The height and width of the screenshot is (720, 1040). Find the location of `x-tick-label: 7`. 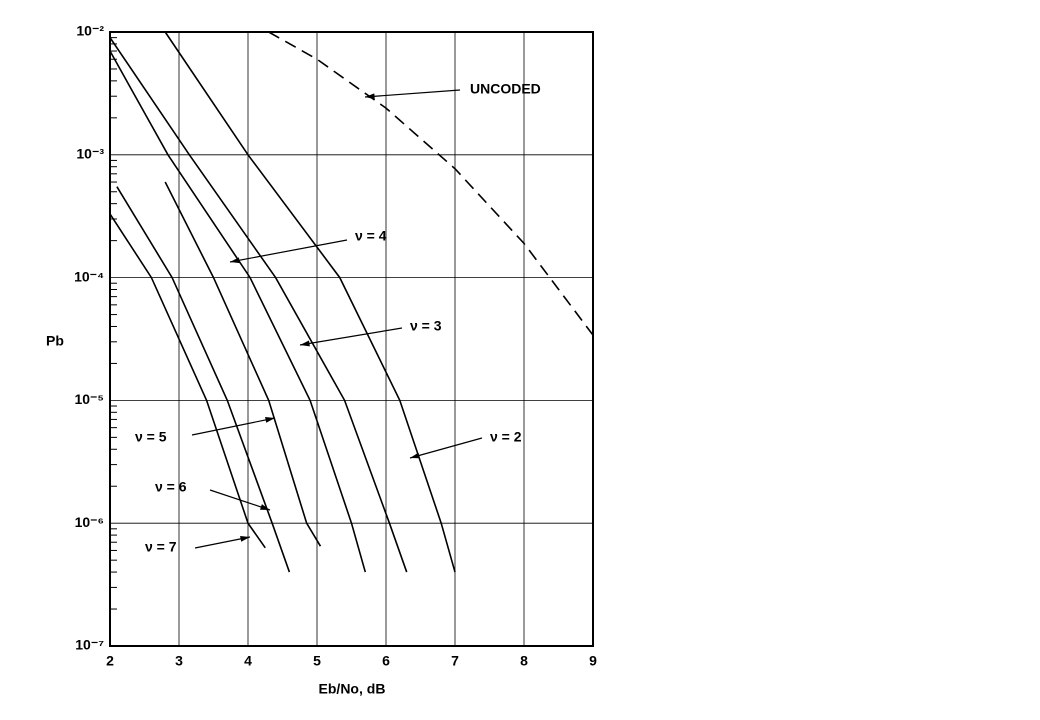

x-tick-label: 7 is located at coordinates (455, 661).